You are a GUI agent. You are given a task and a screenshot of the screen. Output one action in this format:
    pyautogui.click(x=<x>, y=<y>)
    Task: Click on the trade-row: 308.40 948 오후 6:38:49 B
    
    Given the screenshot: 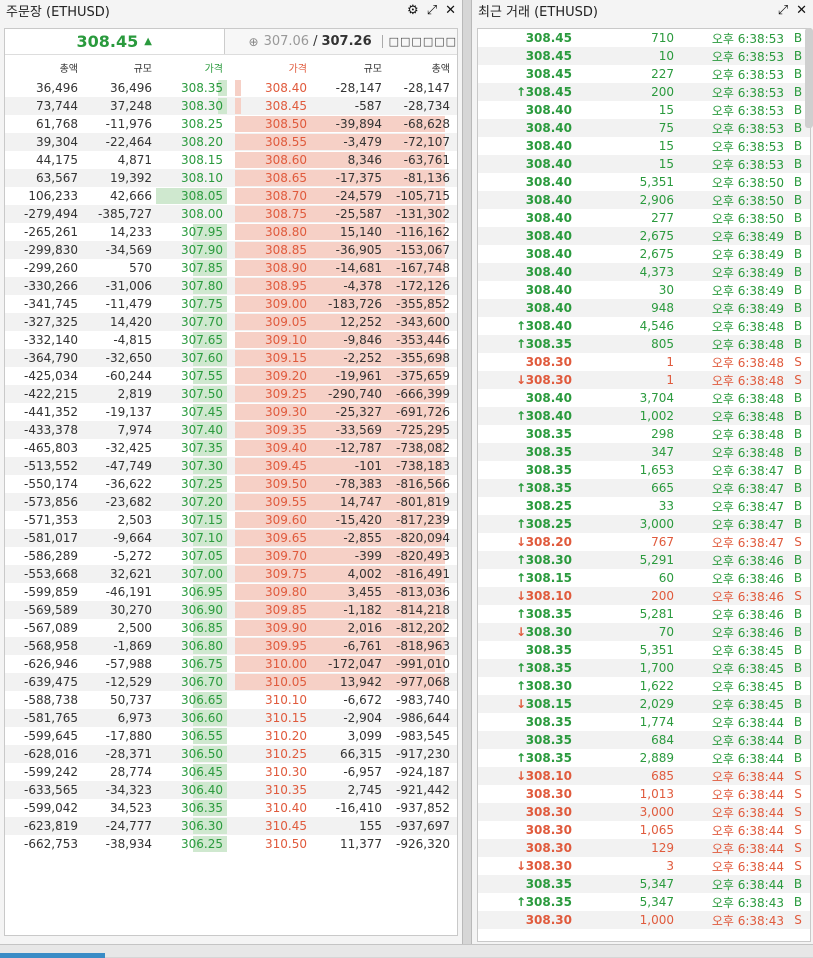 What is the action you would take?
    pyautogui.click(x=644, y=308)
    